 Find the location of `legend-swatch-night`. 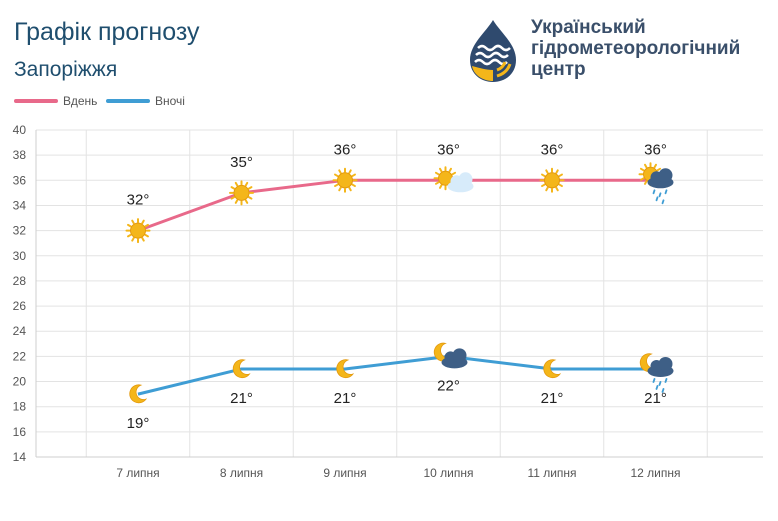

legend-swatch-night is located at coordinates (128, 101).